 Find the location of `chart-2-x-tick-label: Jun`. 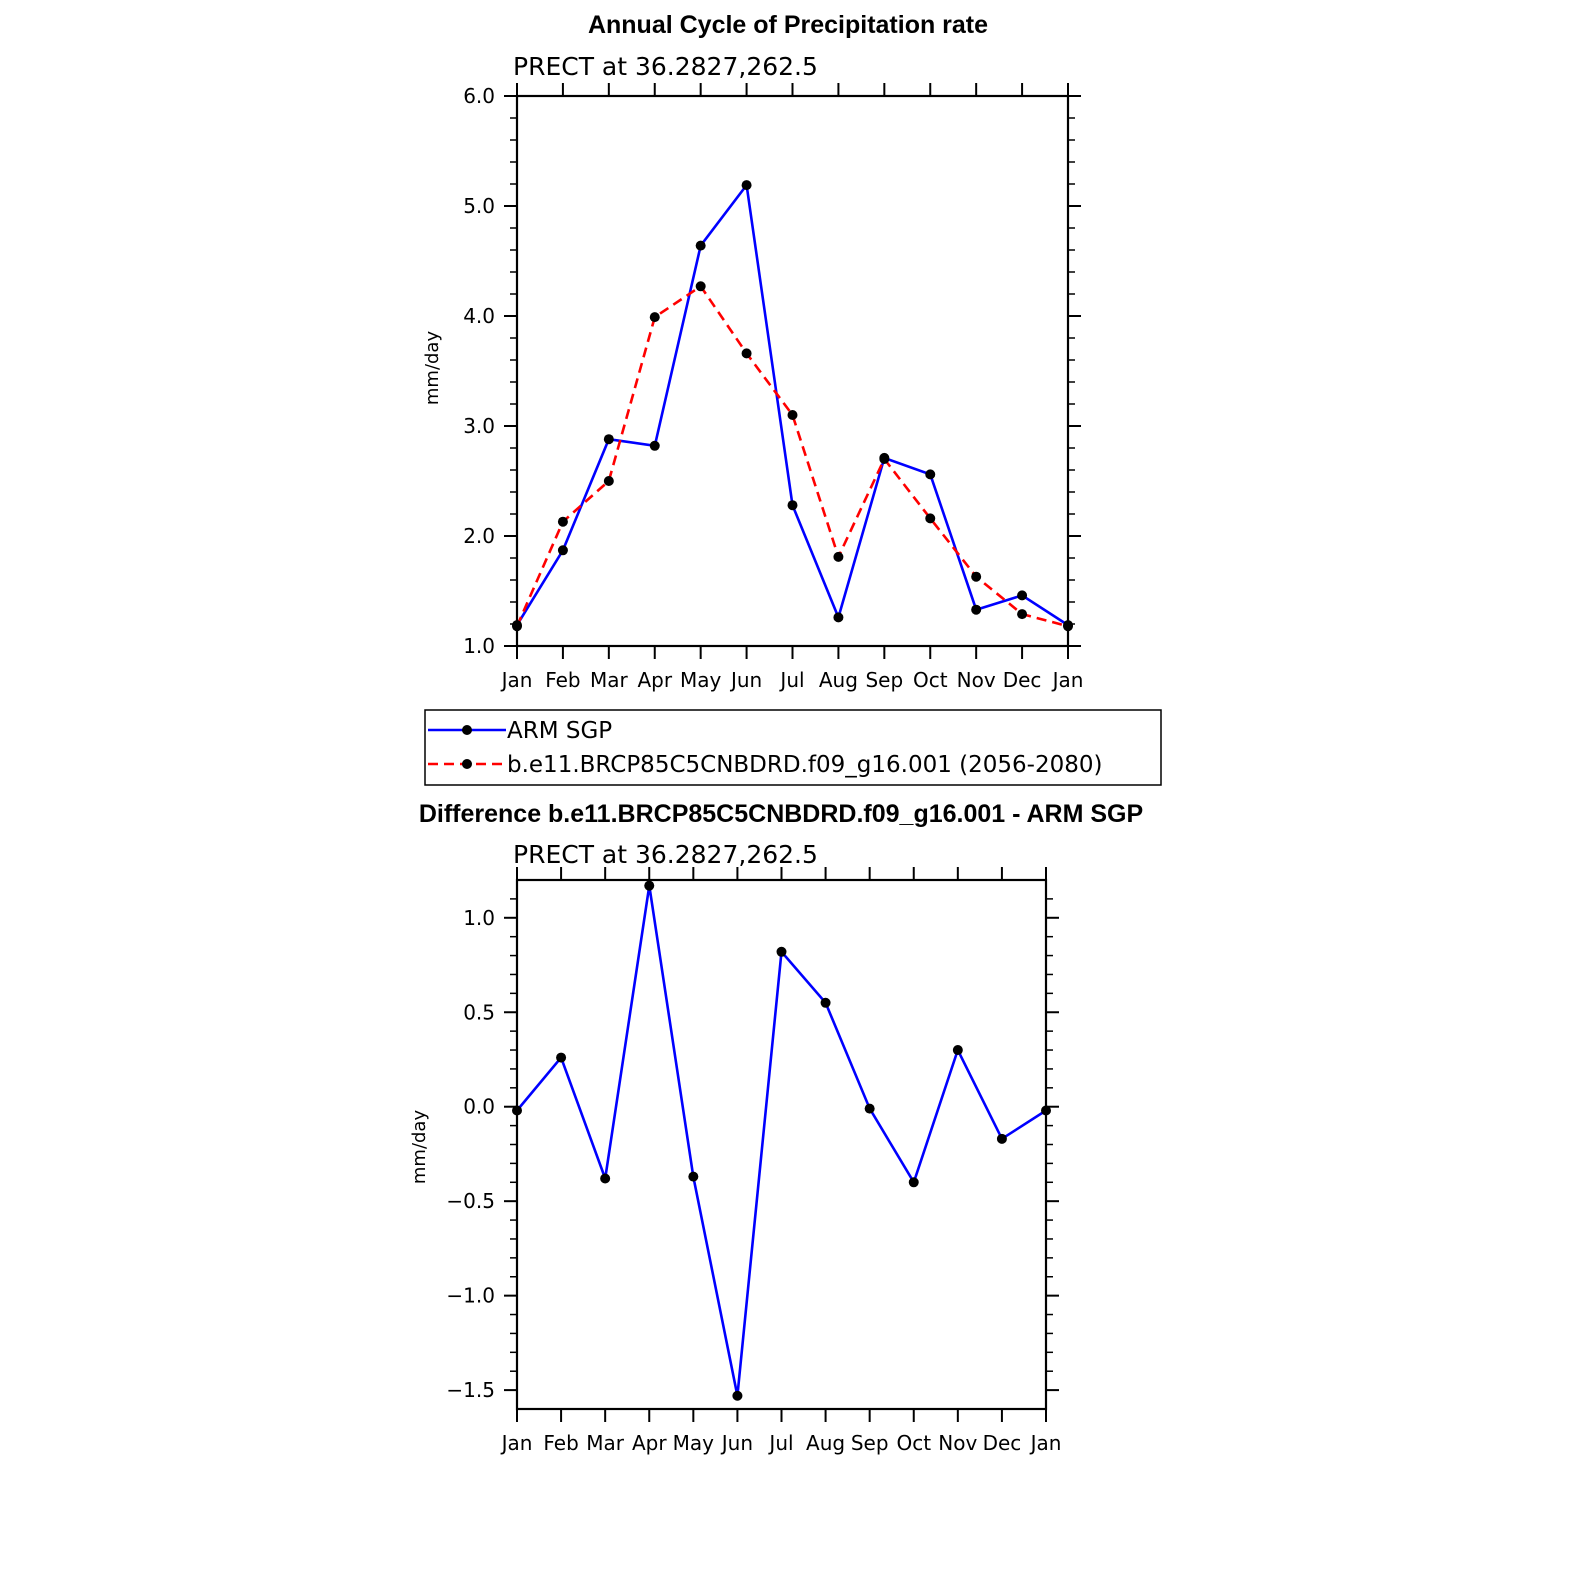

chart-2-x-tick-label: Jun is located at coordinates (736, 1443).